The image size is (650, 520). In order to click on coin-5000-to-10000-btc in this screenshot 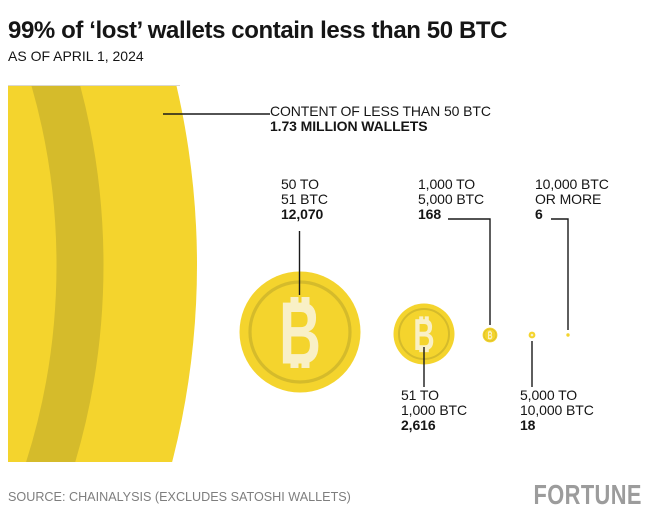, I will do `click(532, 335)`.